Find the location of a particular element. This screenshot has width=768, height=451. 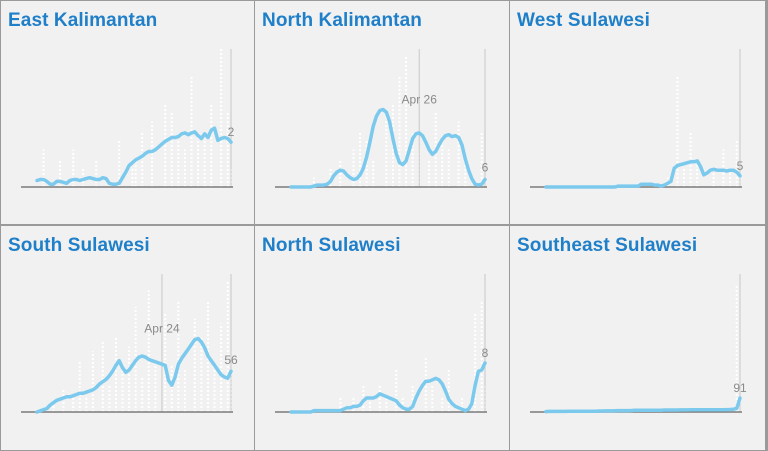

annotation-label: 91 is located at coordinates (740, 388).